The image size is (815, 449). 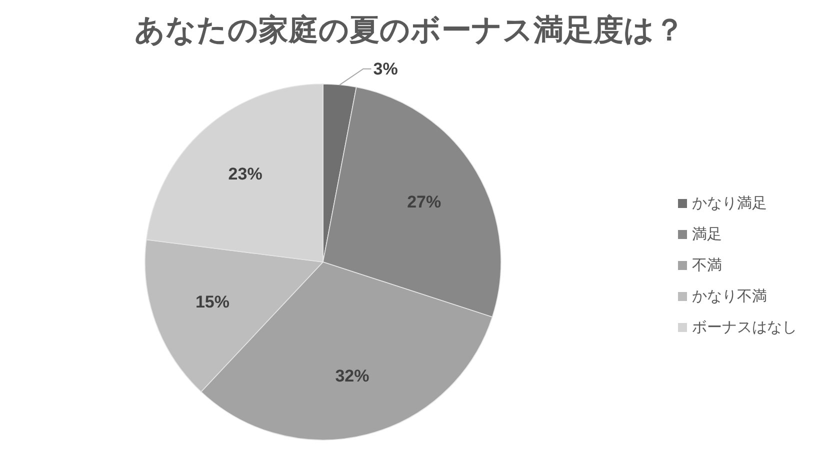 What do you see at coordinates (729, 296) in the screenshot?
I see `legend-label: かなり不満` at bounding box center [729, 296].